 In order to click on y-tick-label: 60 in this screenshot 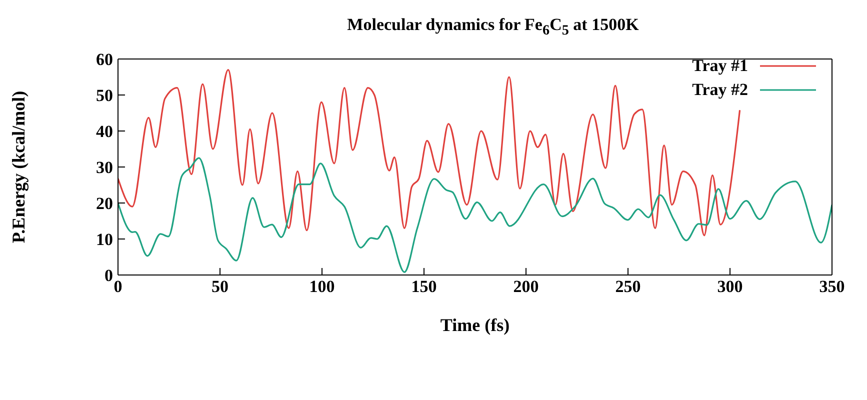, I will do `click(104, 60)`.